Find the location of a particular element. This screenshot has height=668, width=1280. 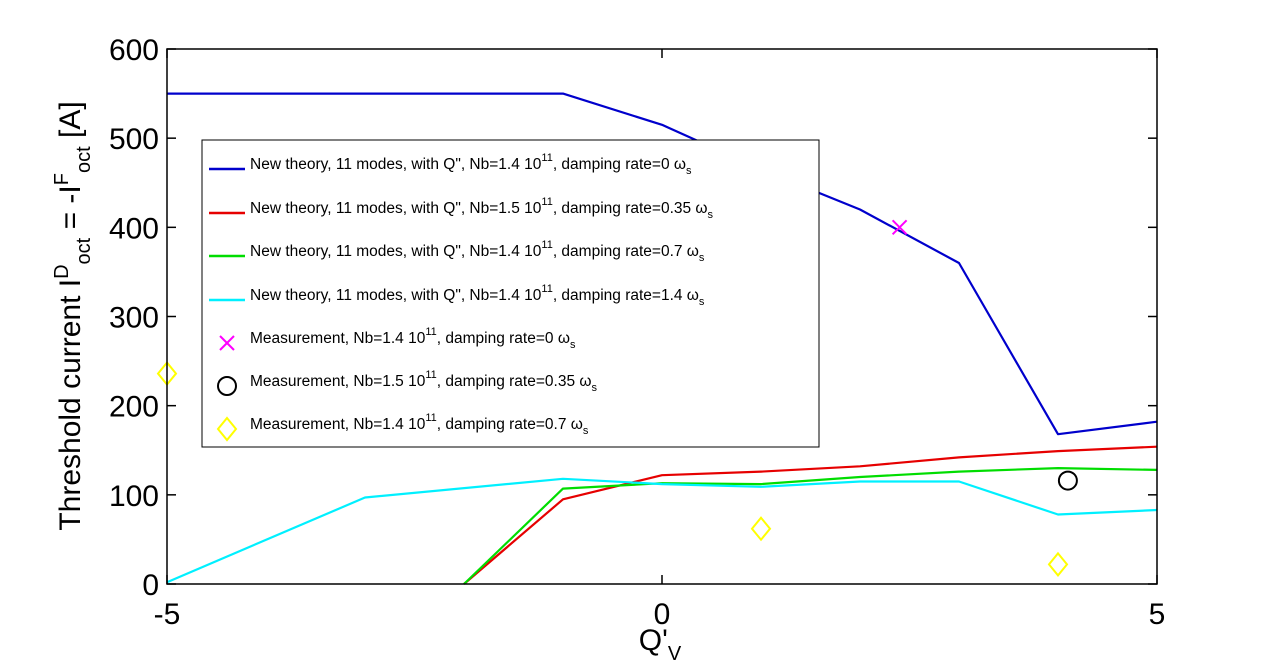

x-axis-title-subscript: V is located at coordinates (675, 654).